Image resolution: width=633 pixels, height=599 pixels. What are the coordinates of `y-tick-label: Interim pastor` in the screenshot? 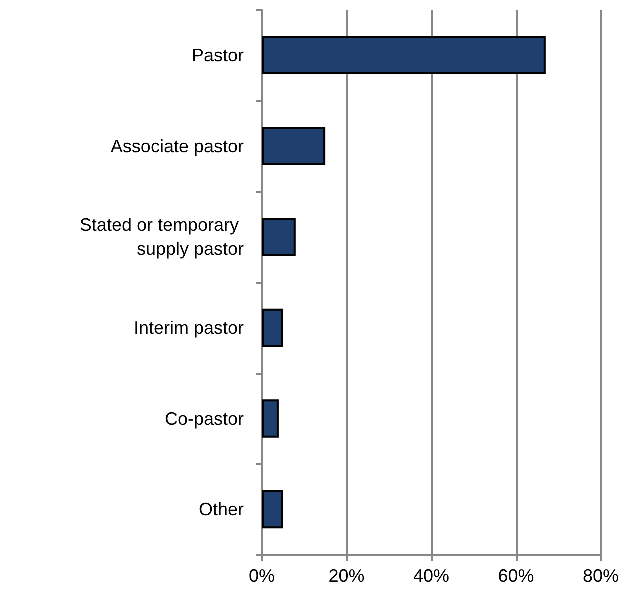 It's located at (189, 328).